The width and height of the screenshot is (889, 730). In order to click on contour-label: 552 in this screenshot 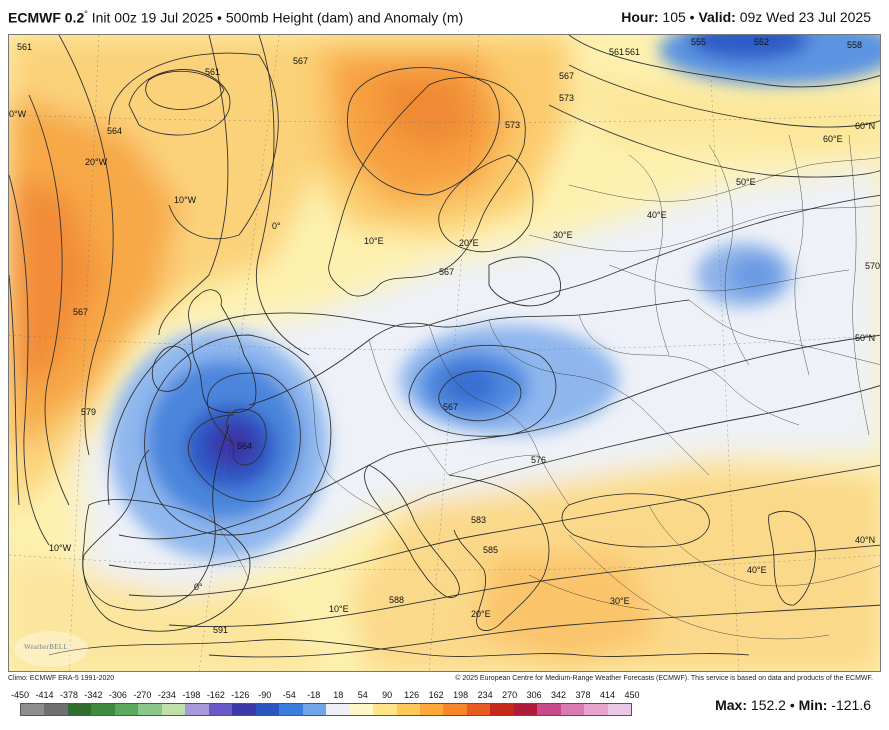, I will do `click(761, 42)`.